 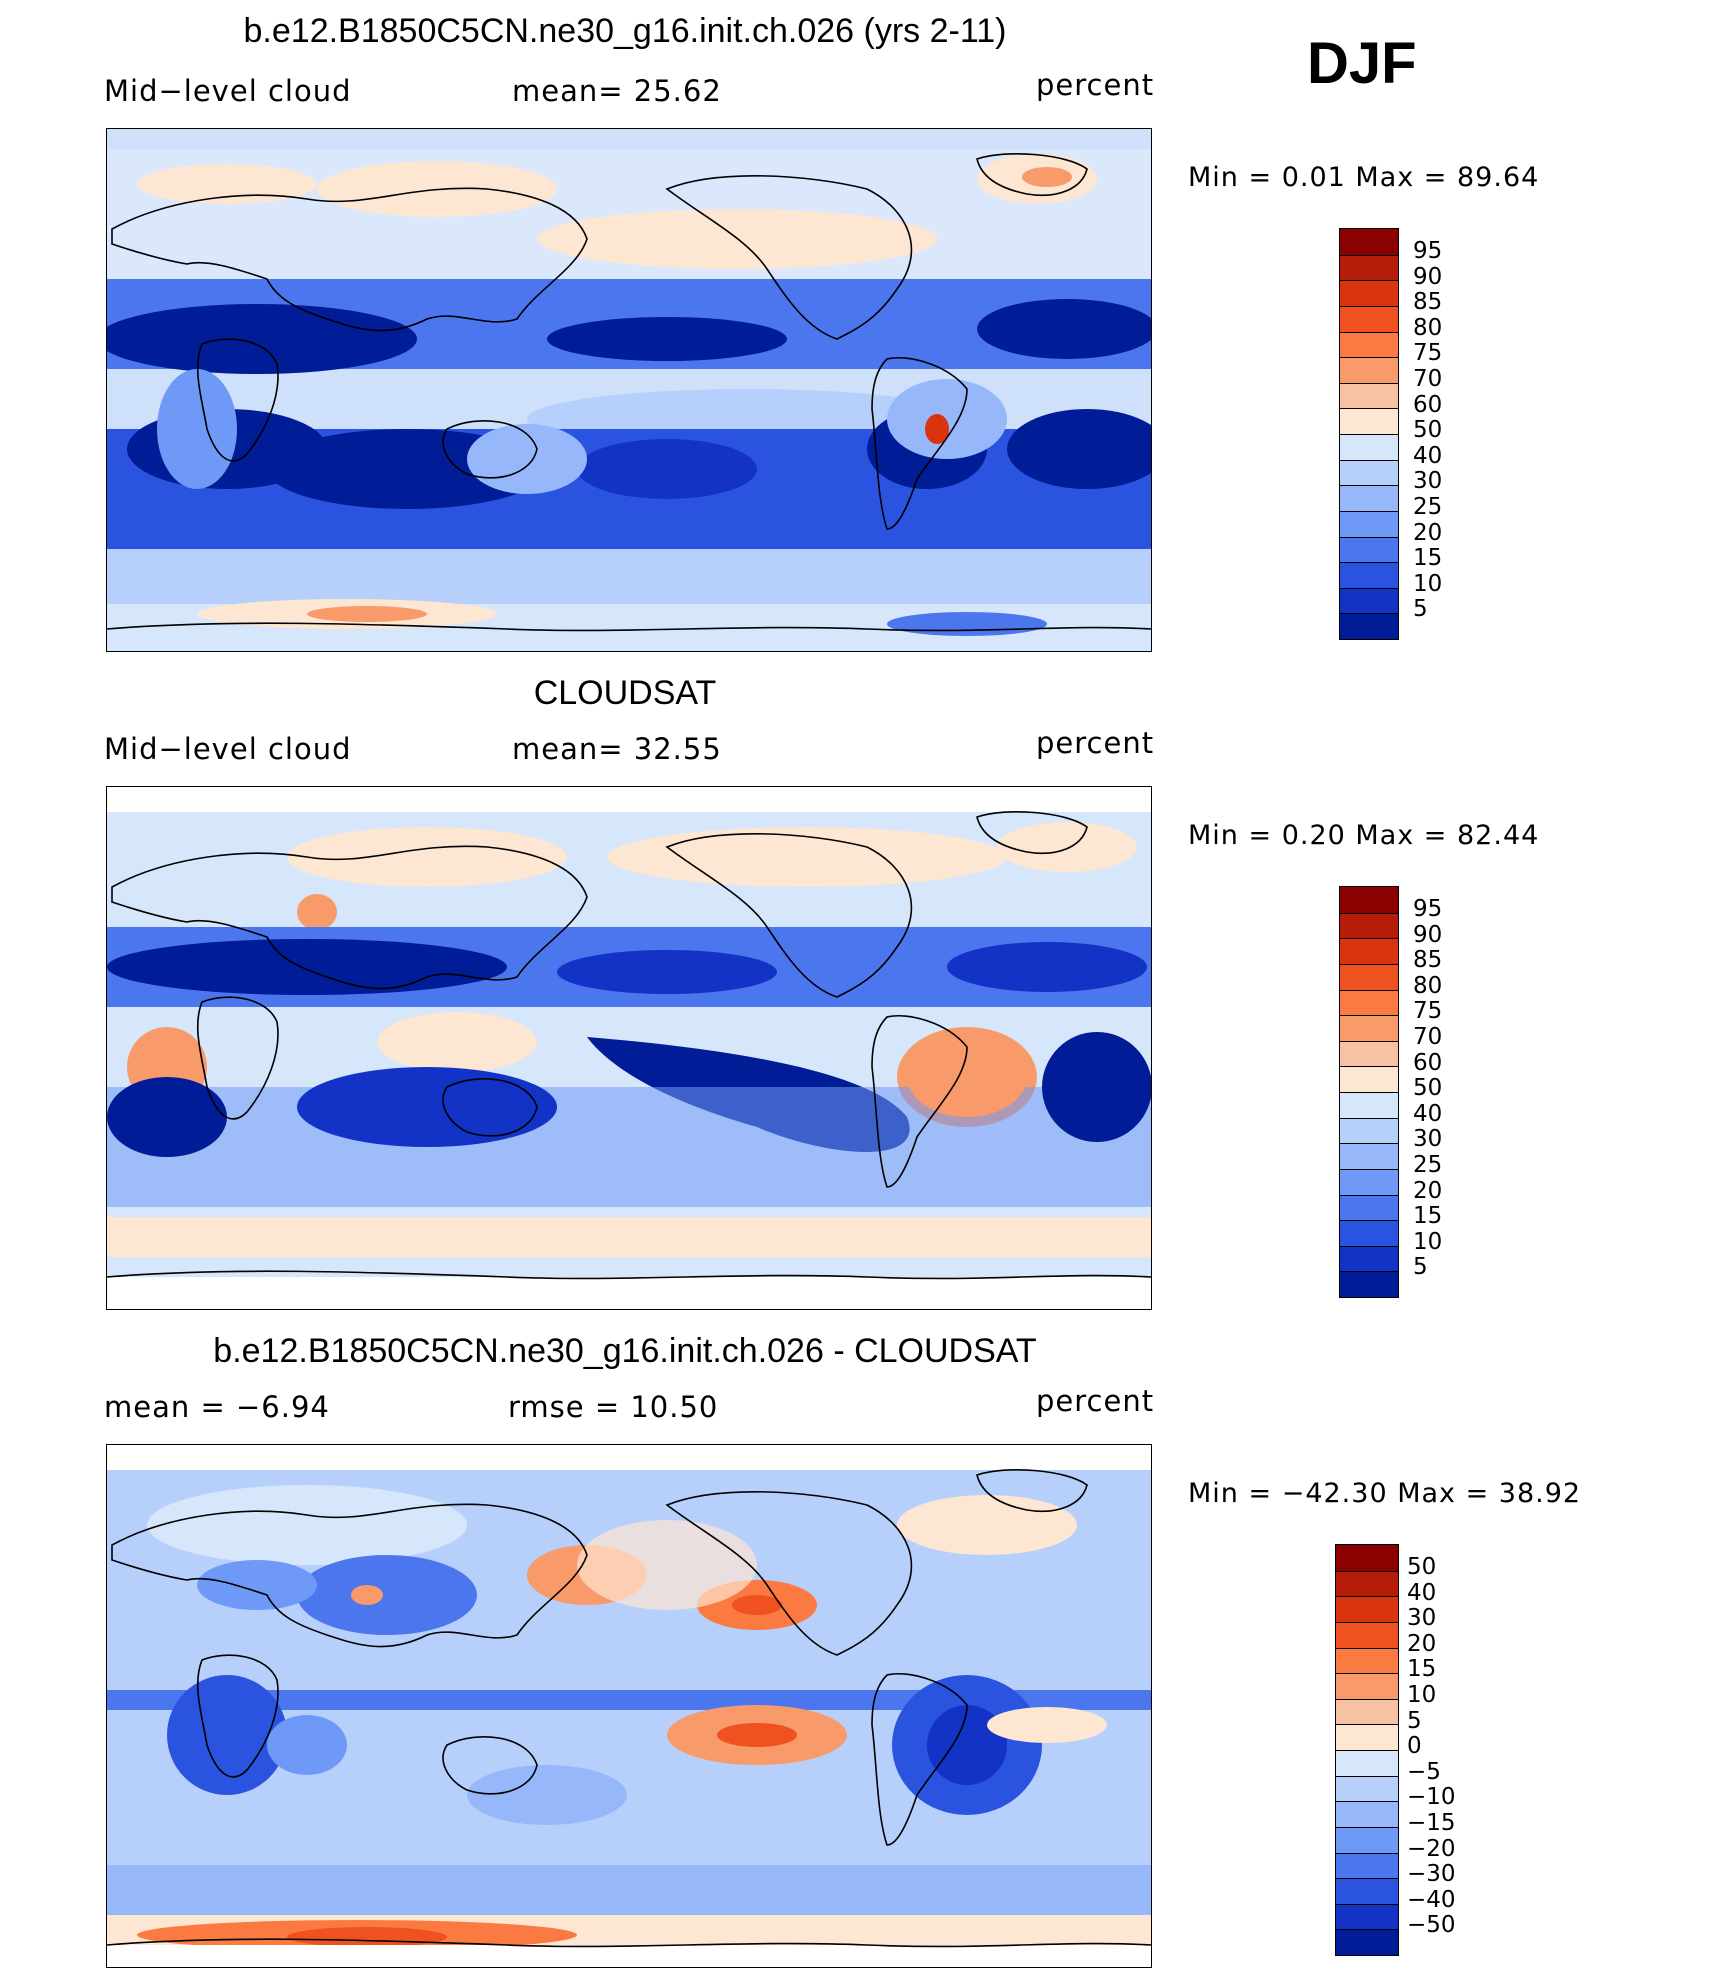 What do you see at coordinates (1428, 404) in the screenshot?
I see `panel-1-colorbar-tick-label: 60` at bounding box center [1428, 404].